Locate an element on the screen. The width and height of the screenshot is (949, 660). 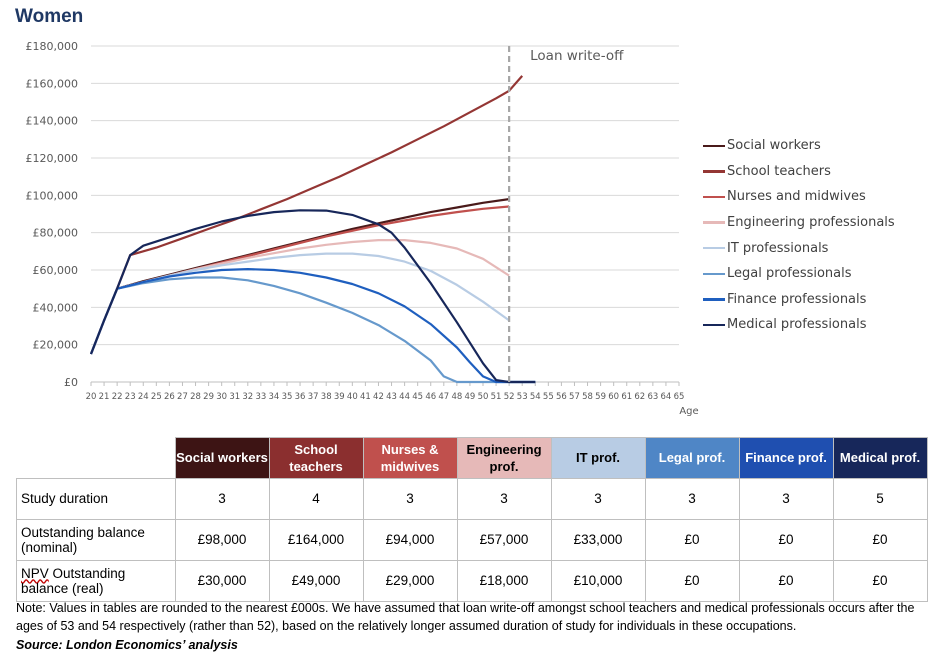
table-column-header: Nurses & midwives is located at coordinates (410, 458).